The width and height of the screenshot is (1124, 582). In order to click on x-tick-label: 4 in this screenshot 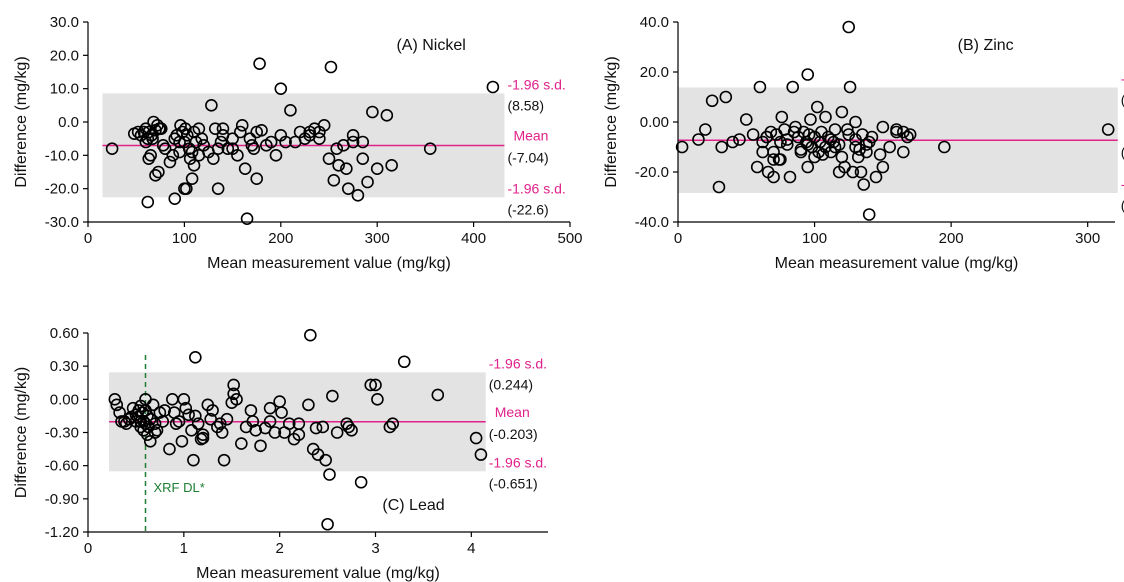, I will do `click(471, 548)`.